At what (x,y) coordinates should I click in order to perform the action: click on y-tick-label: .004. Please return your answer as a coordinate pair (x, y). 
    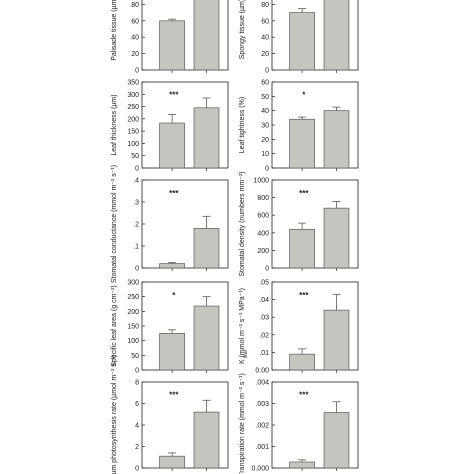
    Looking at the image, I should click on (262, 383).